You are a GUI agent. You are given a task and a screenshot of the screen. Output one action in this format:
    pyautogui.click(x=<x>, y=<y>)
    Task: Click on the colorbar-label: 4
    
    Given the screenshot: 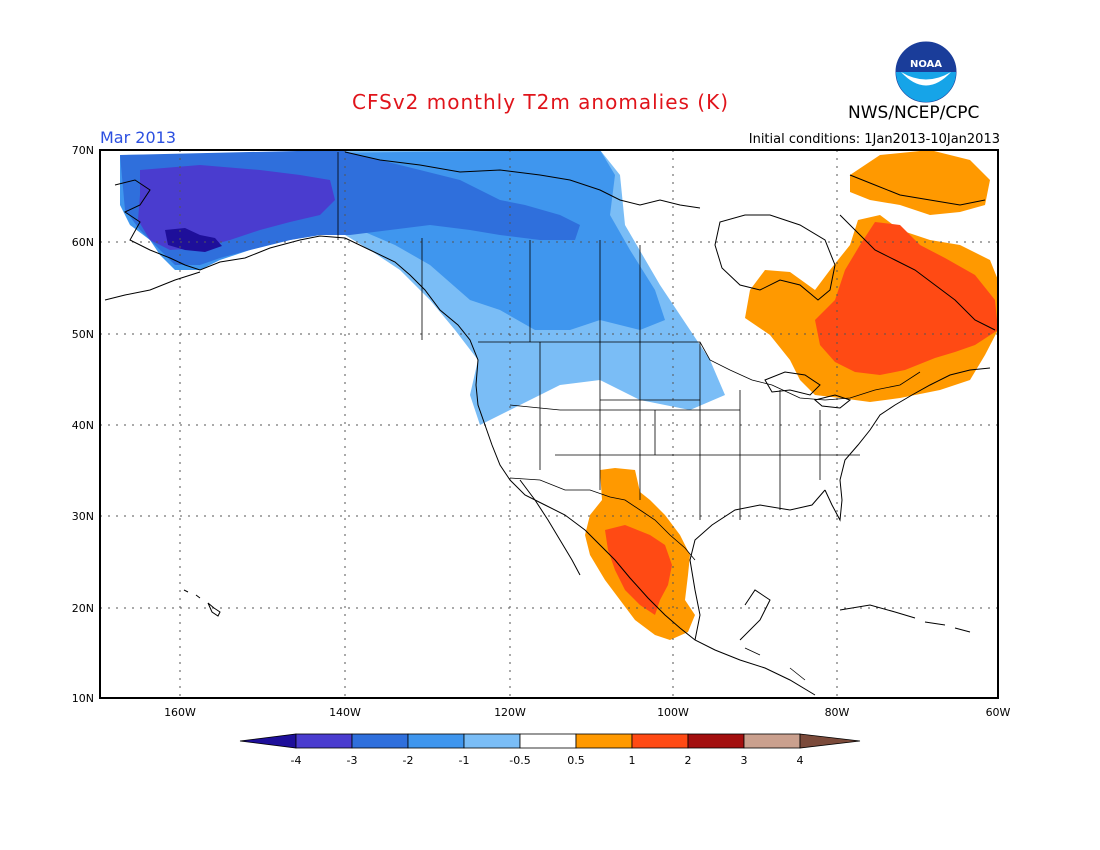 What is the action you would take?
    pyautogui.click(x=800, y=760)
    